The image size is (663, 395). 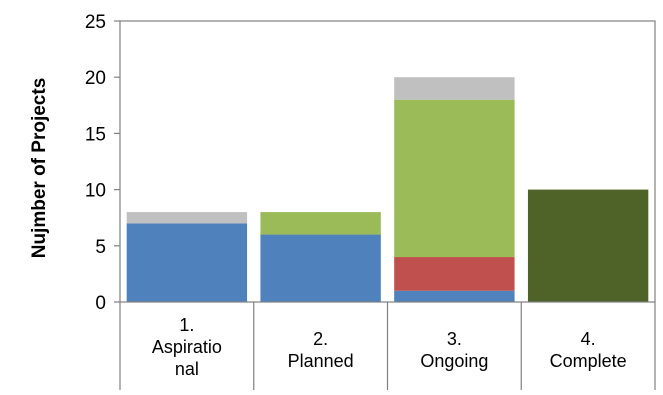 I want to click on bar-segment-cat2-series1, so click(x=320, y=268).